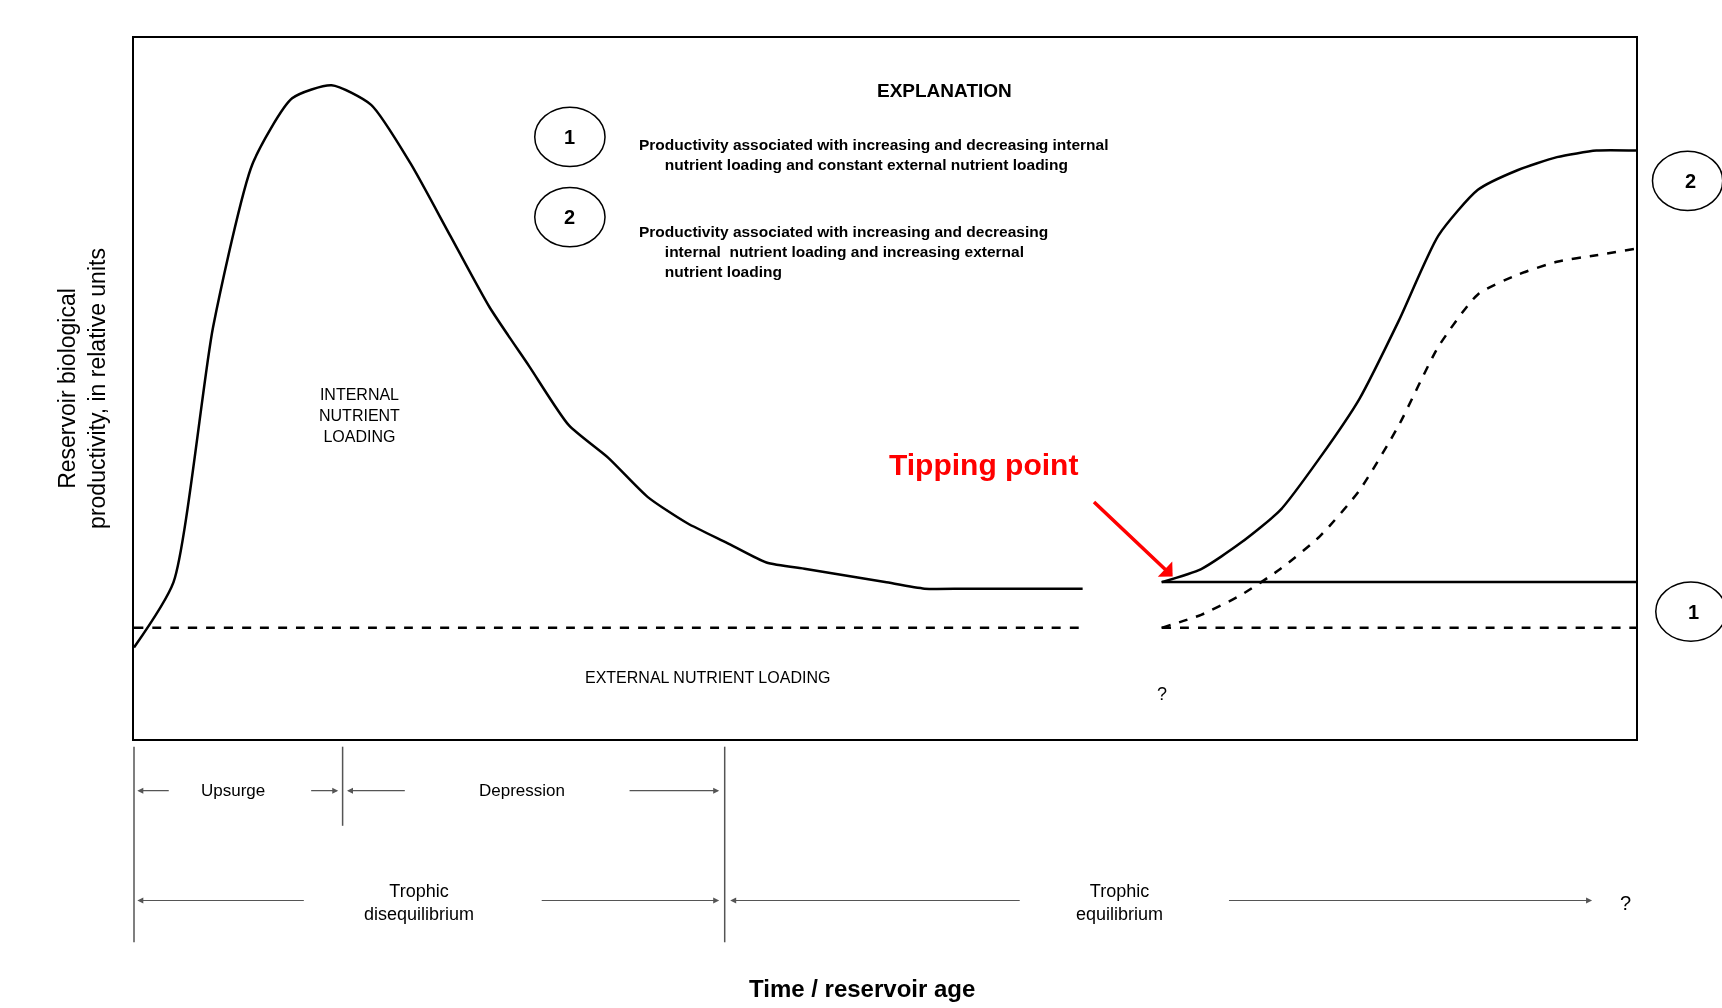 The width and height of the screenshot is (1722, 1008). What do you see at coordinates (1691, 181) in the screenshot?
I see `text: 2` at bounding box center [1691, 181].